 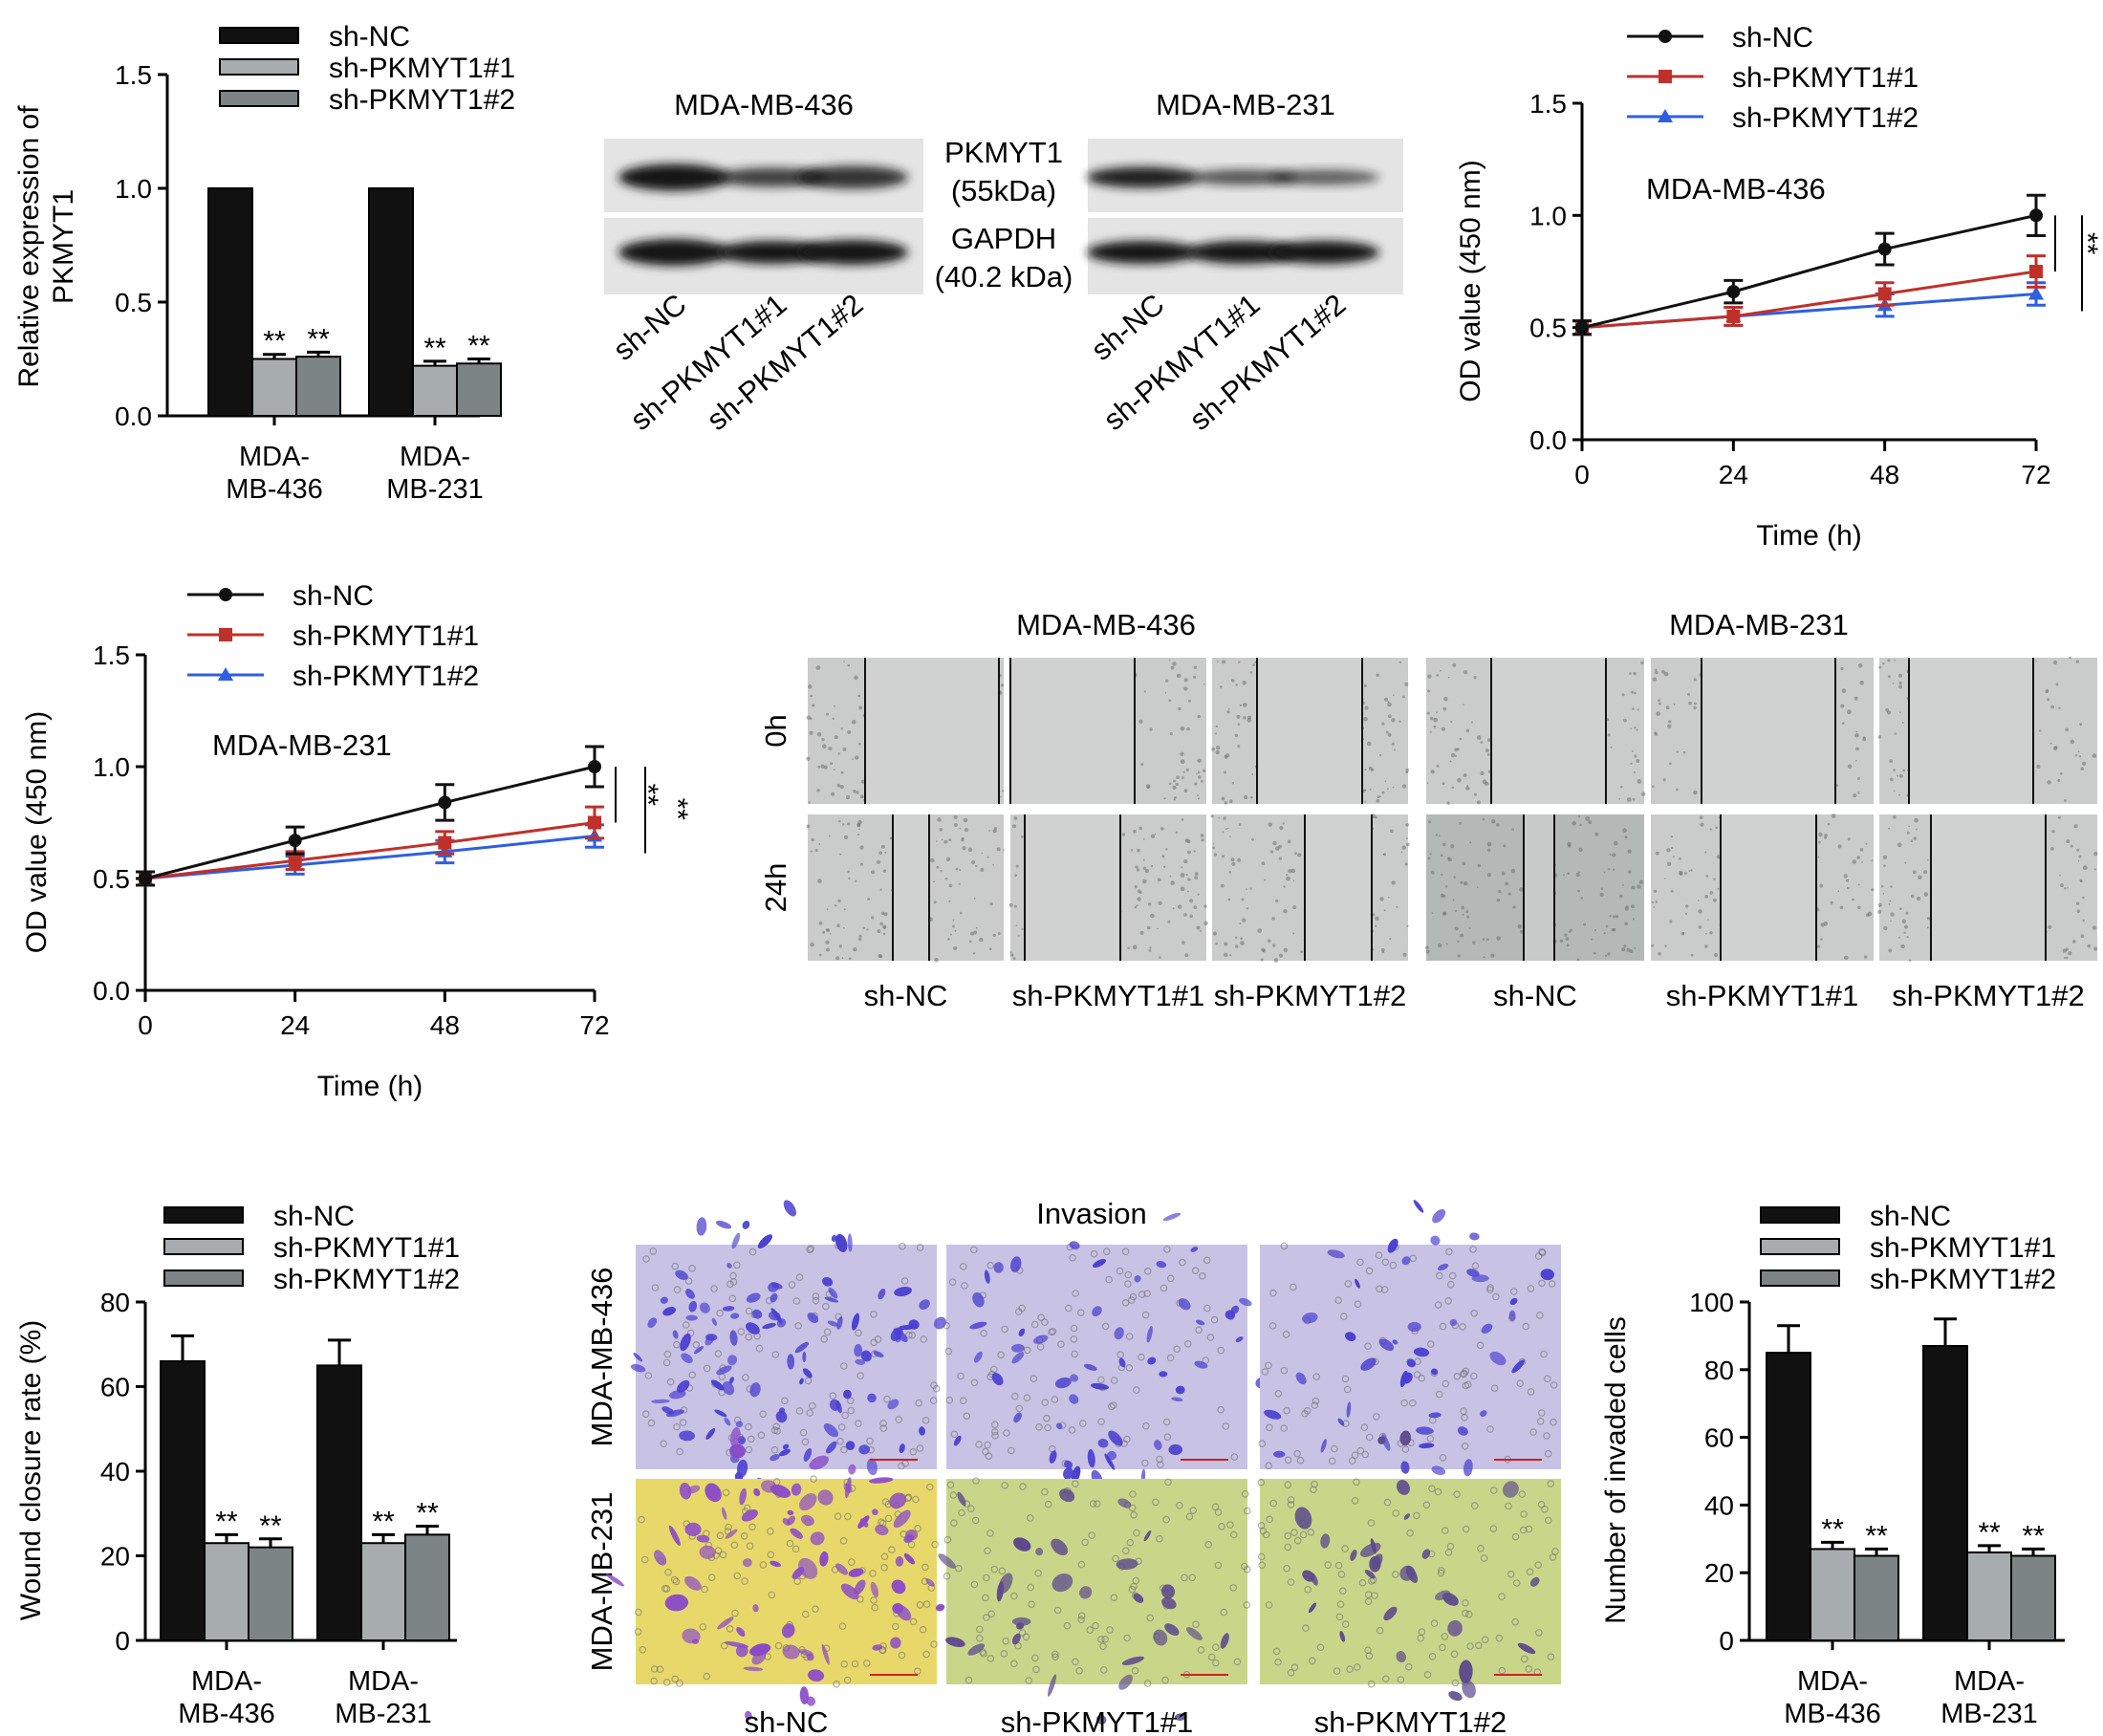 What do you see at coordinates (1003, 152) in the screenshot?
I see `blot-protein-label: PKMYT1` at bounding box center [1003, 152].